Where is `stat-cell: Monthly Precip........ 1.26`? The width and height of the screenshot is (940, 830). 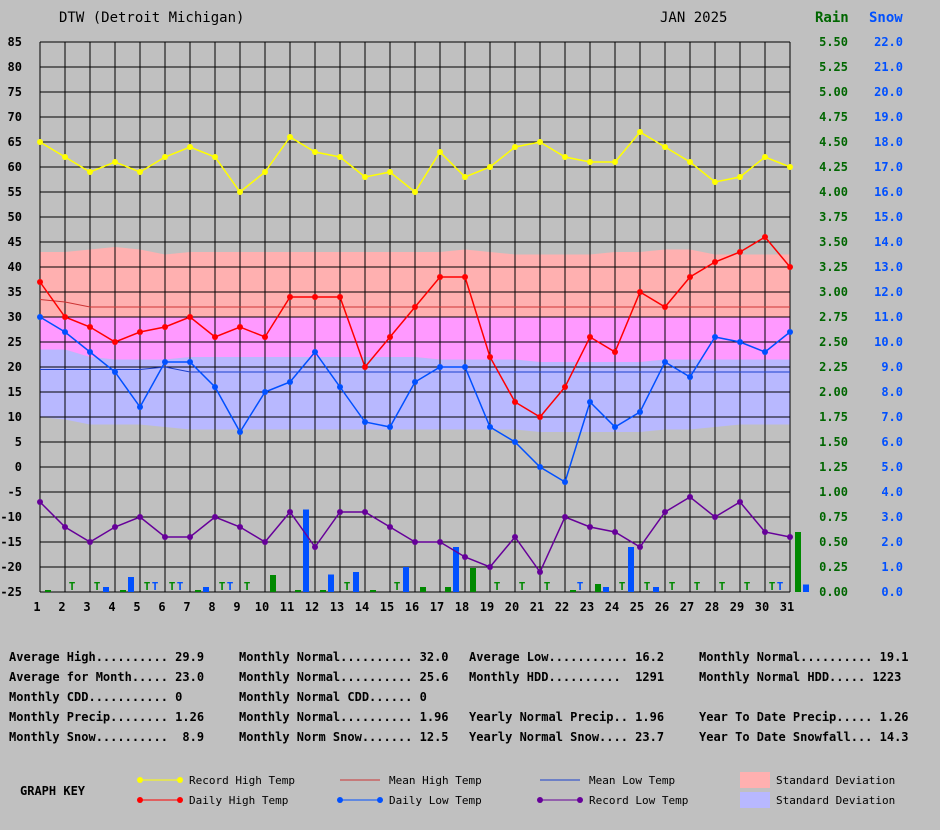
stat-cell: Monthly Precip........ 1.26 is located at coordinates (107, 717).